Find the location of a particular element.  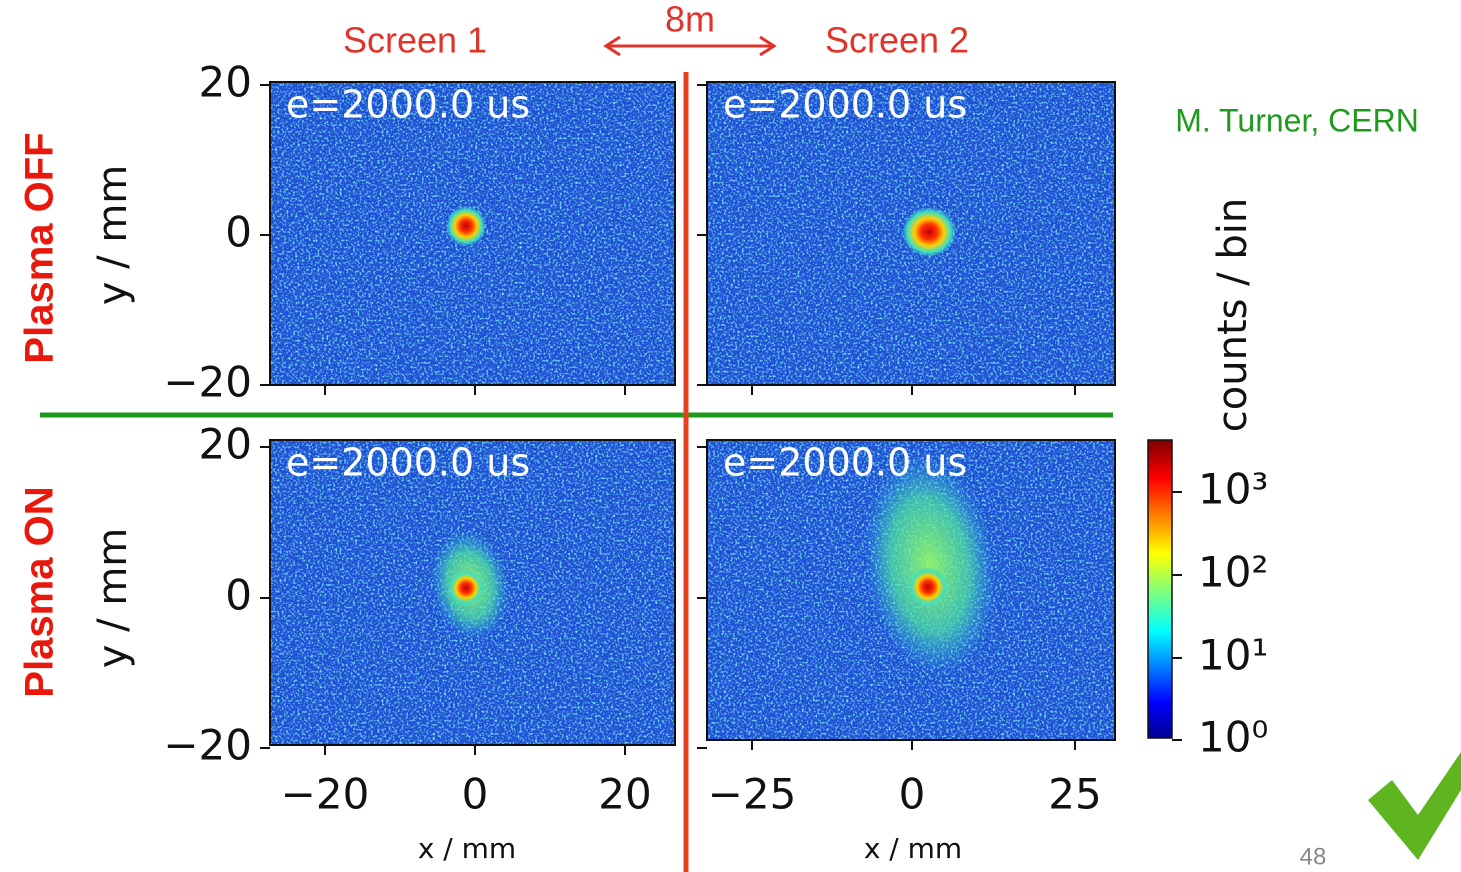

colorbar-tick-label: 10¹ is located at coordinates (1233, 655).